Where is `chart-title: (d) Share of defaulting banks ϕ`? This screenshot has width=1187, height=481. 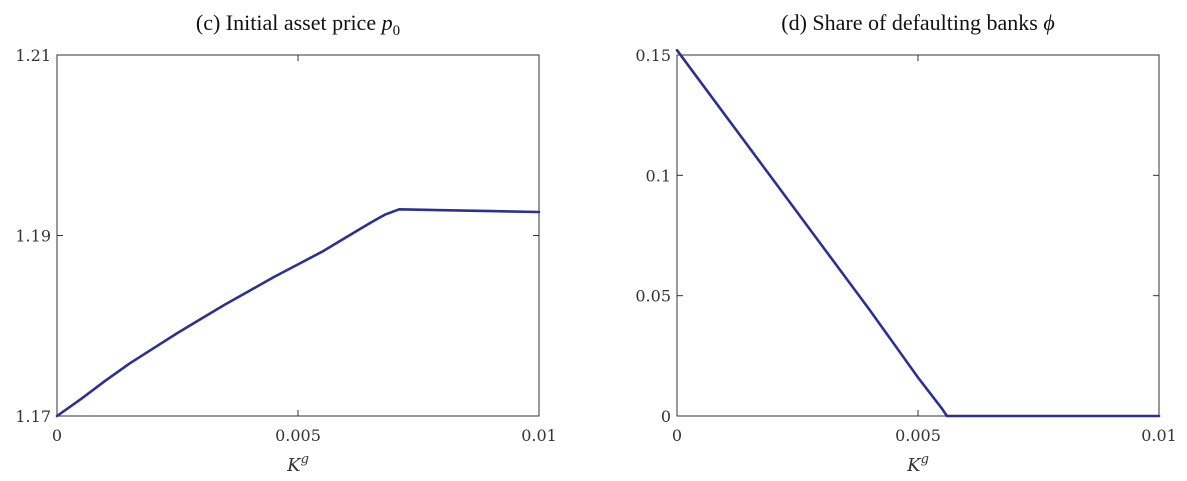
chart-title: (d) Share of defaulting banks ϕ is located at coordinates (917, 22).